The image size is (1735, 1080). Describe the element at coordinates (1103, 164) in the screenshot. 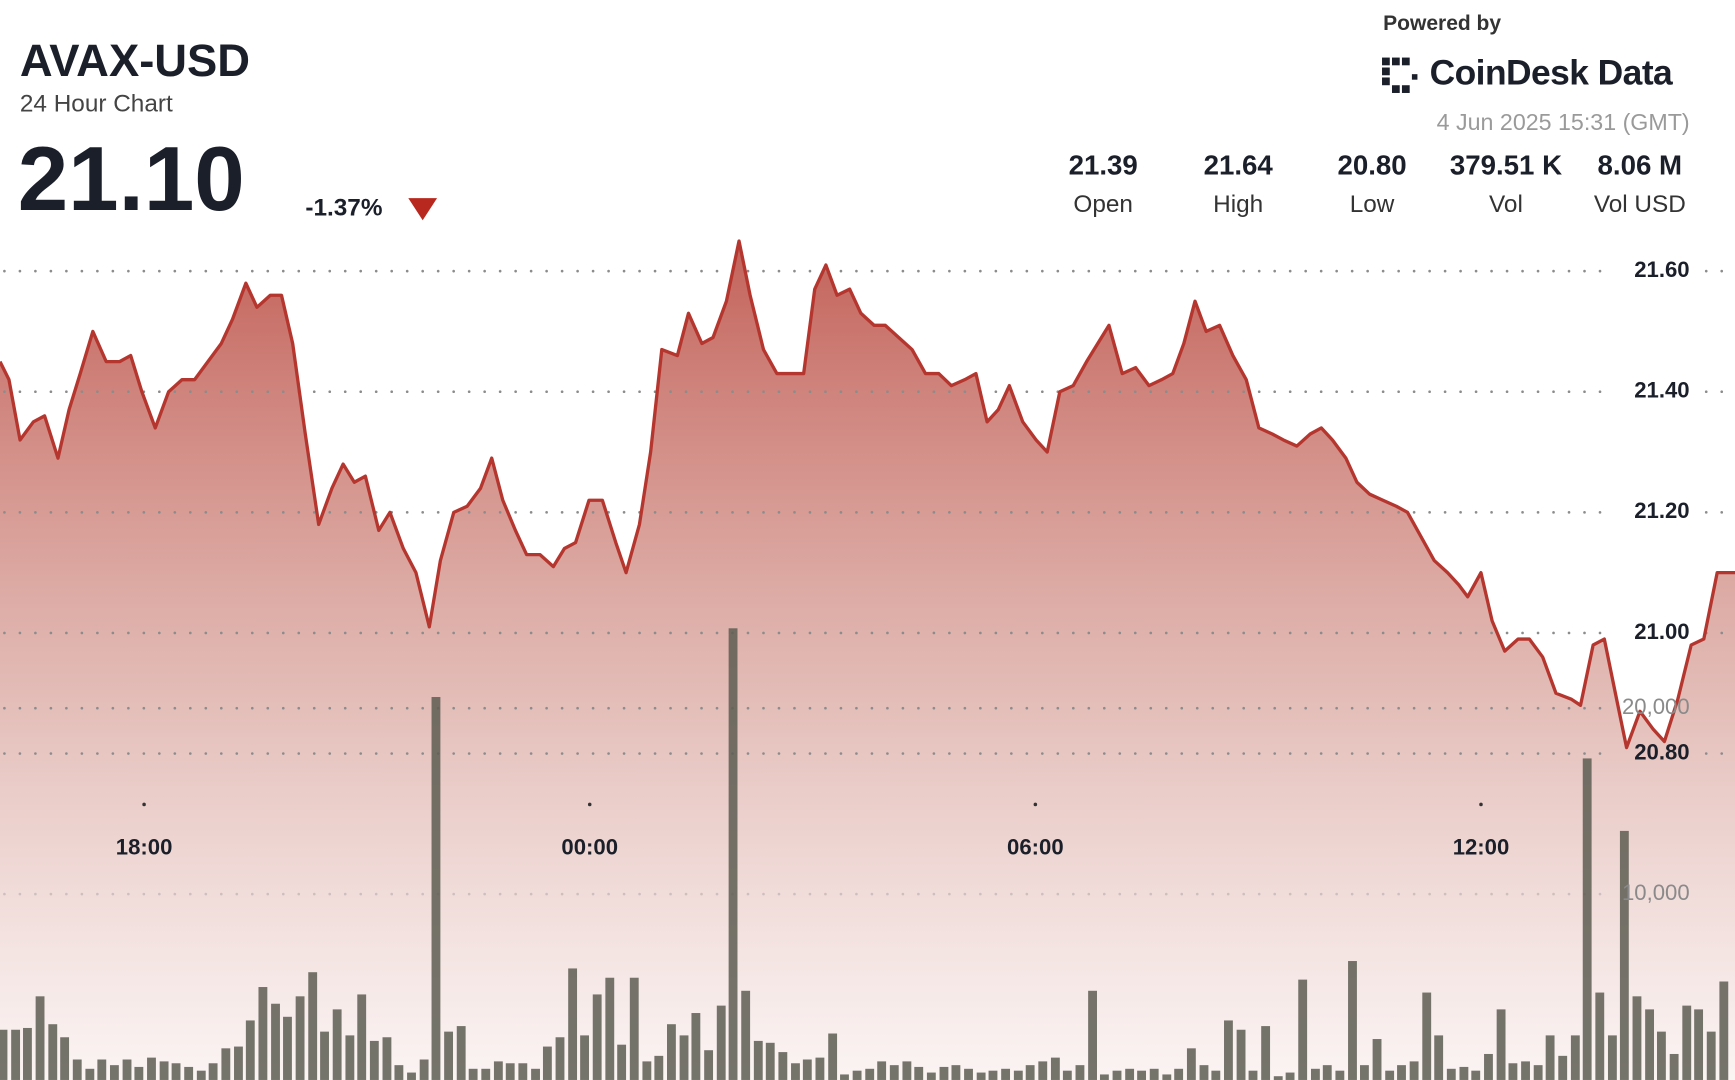

I see `stat-value: 21.39` at that location.